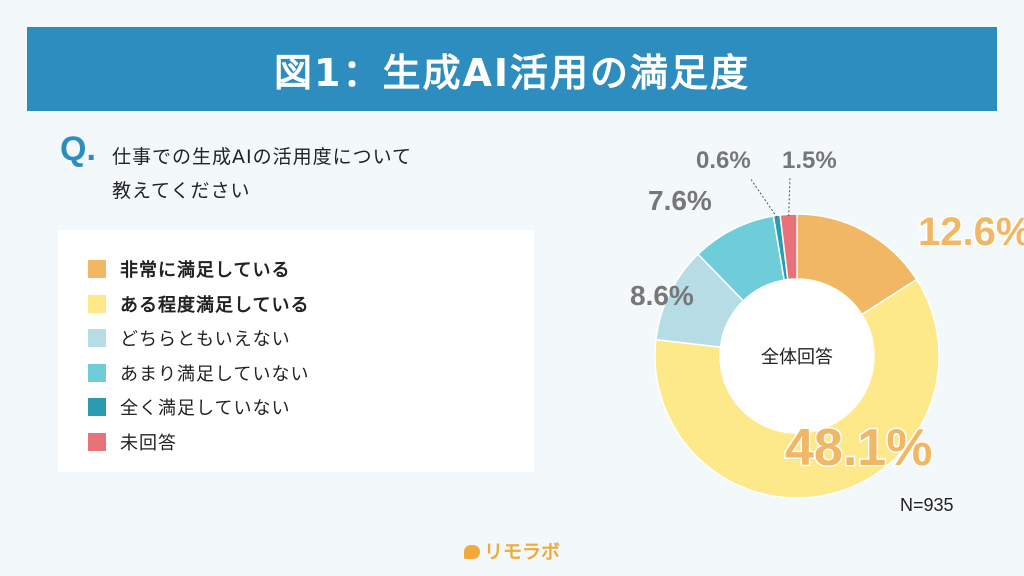 The width and height of the screenshot is (1024, 576). Describe the element at coordinates (78, 149) in the screenshot. I see `question-mark: Q.` at that location.